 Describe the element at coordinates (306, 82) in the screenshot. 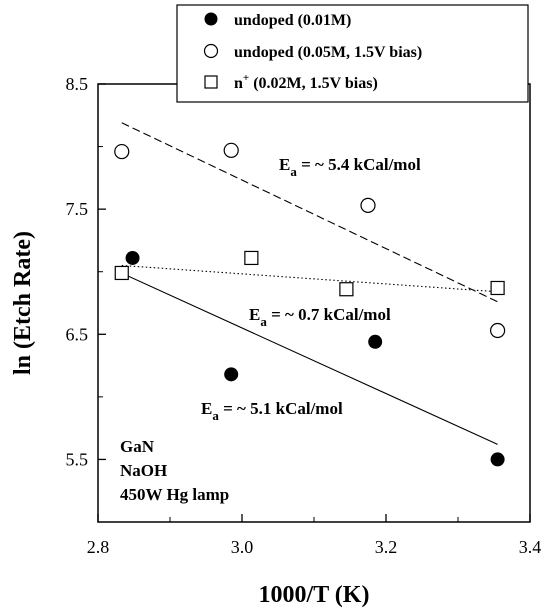

I see `legend-label-nplus: n+ (0.02M, 1.5V bias)` at that location.